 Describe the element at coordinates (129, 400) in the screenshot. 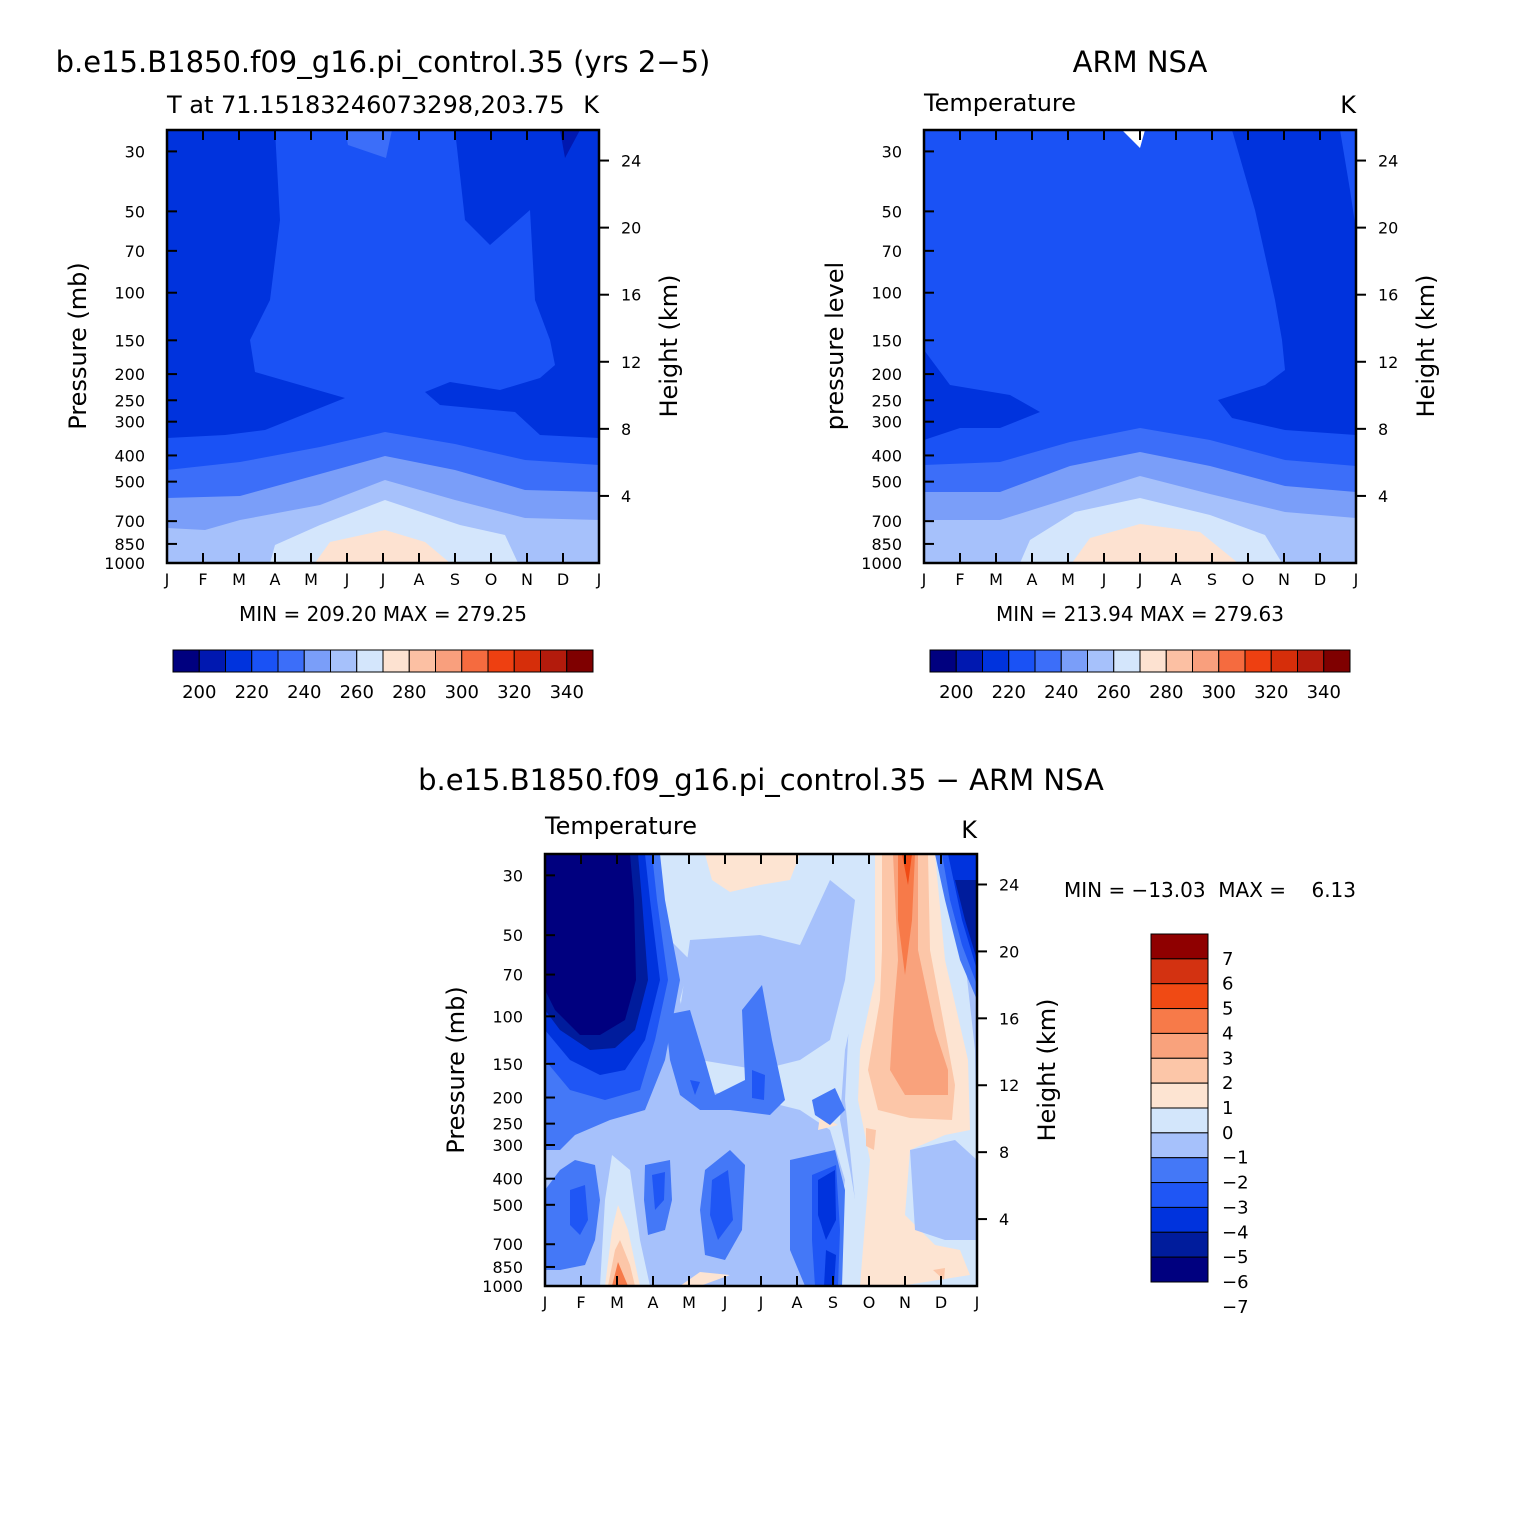

I see `y-tick-label: 250` at that location.